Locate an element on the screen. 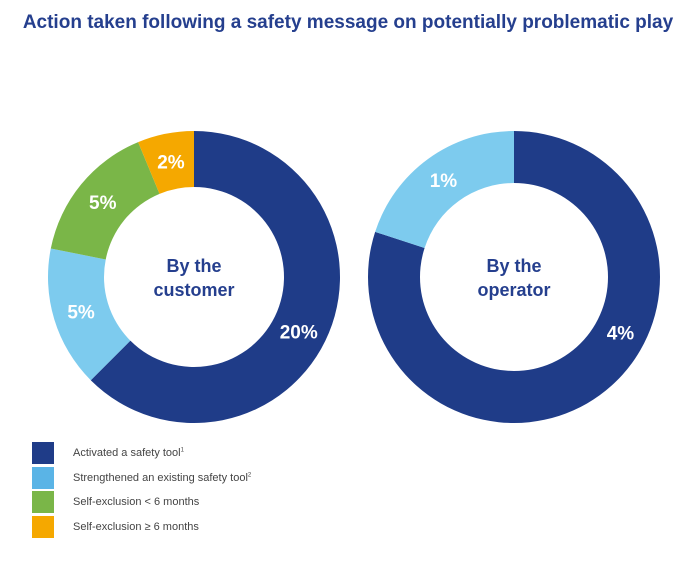 This screenshot has width=696, height=572. legend-item: Self-exclusion ≥ 6 months is located at coordinates (141, 527).